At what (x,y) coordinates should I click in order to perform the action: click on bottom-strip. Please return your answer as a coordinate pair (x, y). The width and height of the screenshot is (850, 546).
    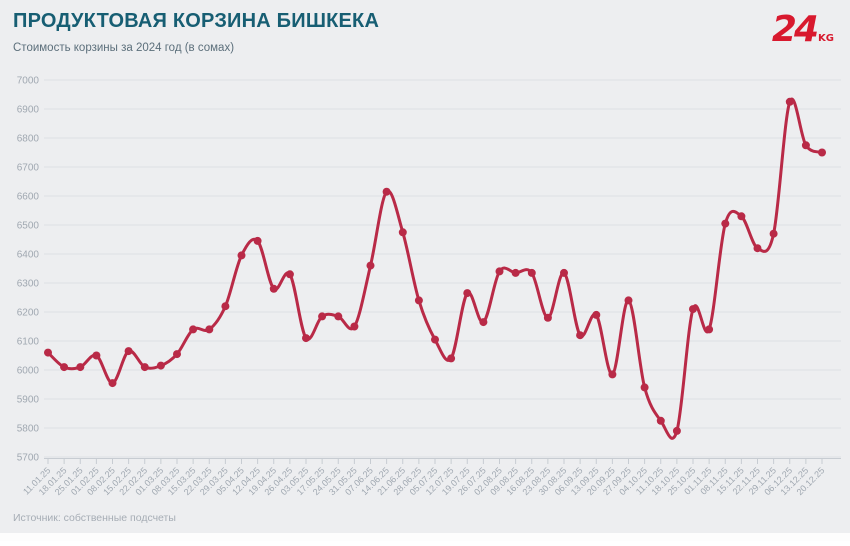
    Looking at the image, I should click on (425, 537).